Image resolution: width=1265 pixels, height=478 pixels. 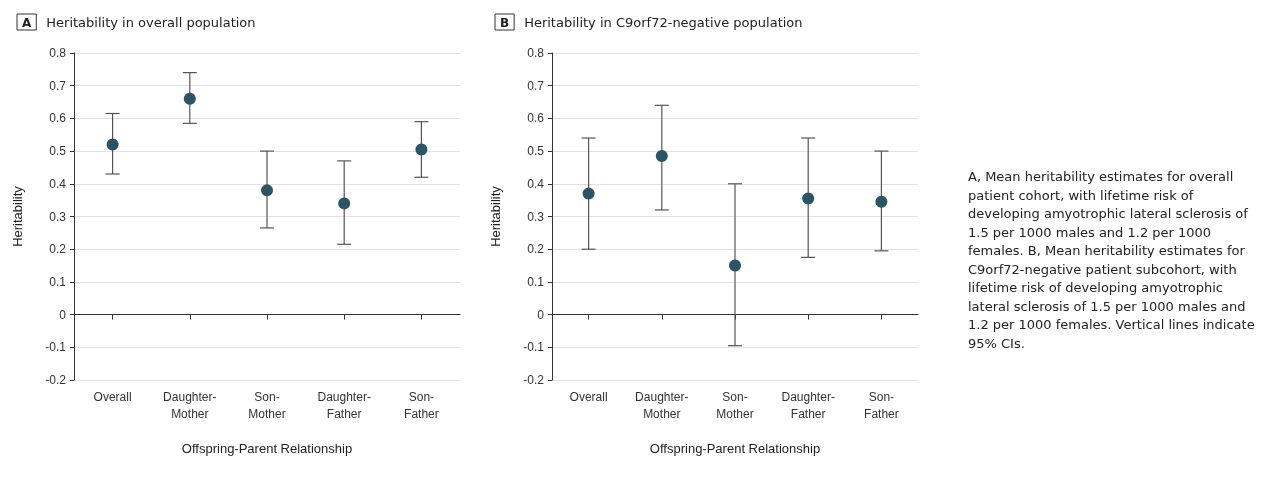 What do you see at coordinates (1111, 260) in the screenshot?
I see `text: A, Mean heritability estimates for overall patient cohort, with lifetime risk of developing amyotrophic lateral sclerosis of 1.5 per 1000 males and 1.2 per 1000 females. B, Mean heritability estimates for C9orf72-negative patient subcohort, with lifetime risk of developing amyotrophic lateral sclerosis of 1.5 per 1000 males and 1.2 per 1000 females. Vertical lines indicate 95% CIs.` at bounding box center [1111, 260].